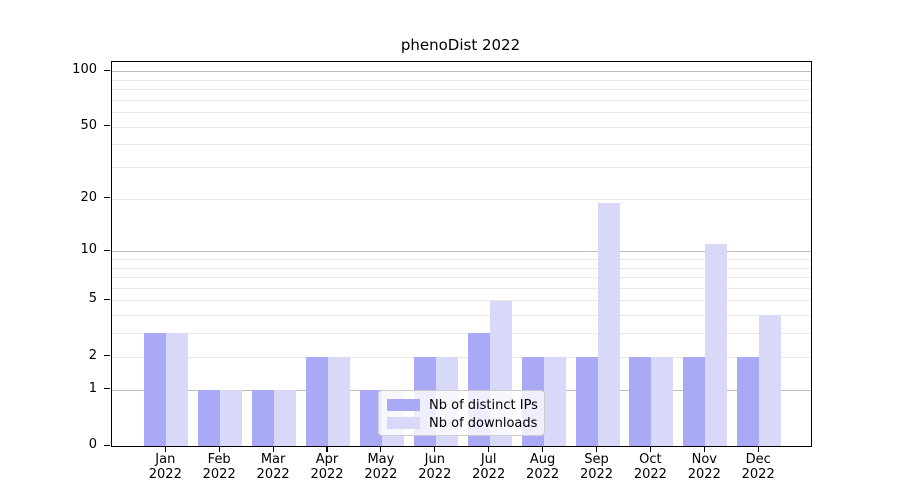  Describe the element at coordinates (219, 467) in the screenshot. I see `x-tick-label: Feb 2022` at that location.